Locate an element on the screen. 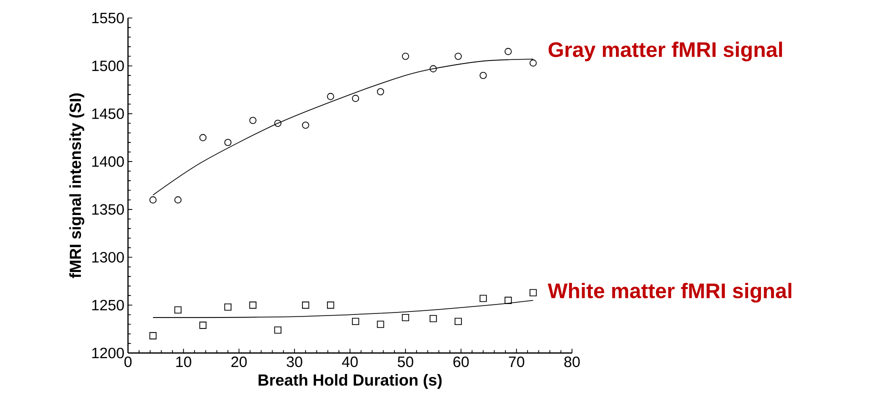 The width and height of the screenshot is (889, 420). y-tick-label: 1300 is located at coordinates (108, 257).